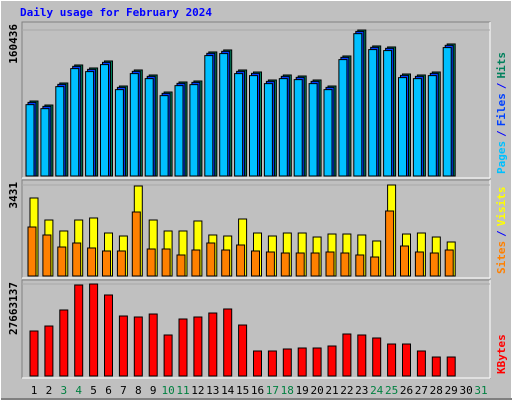 Image resolution: width=512 pixels, height=400 pixels. I want to click on legend: Pages / Files / Hits, so click(501, 113).